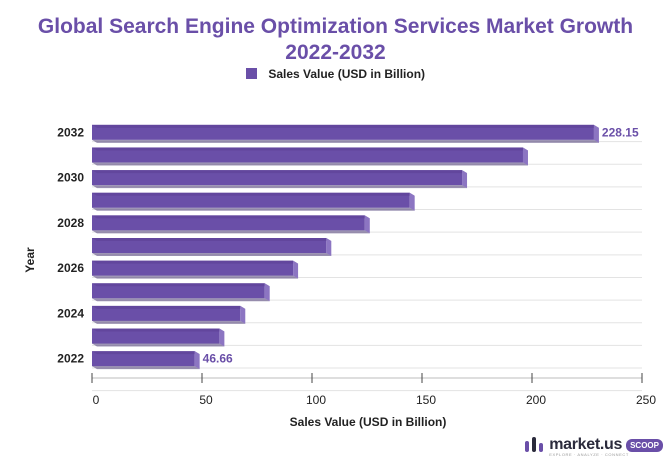 The width and height of the screenshot is (671, 462). I want to click on x-axis-title: Sales Value (USD in Billion), so click(368, 422).